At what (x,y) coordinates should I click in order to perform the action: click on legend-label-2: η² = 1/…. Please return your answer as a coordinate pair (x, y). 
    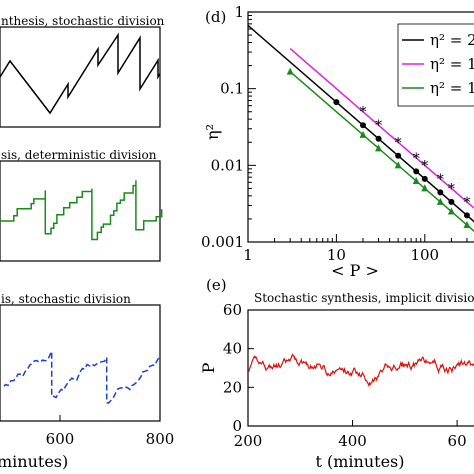
    Looking at the image, I should click on (452, 88).